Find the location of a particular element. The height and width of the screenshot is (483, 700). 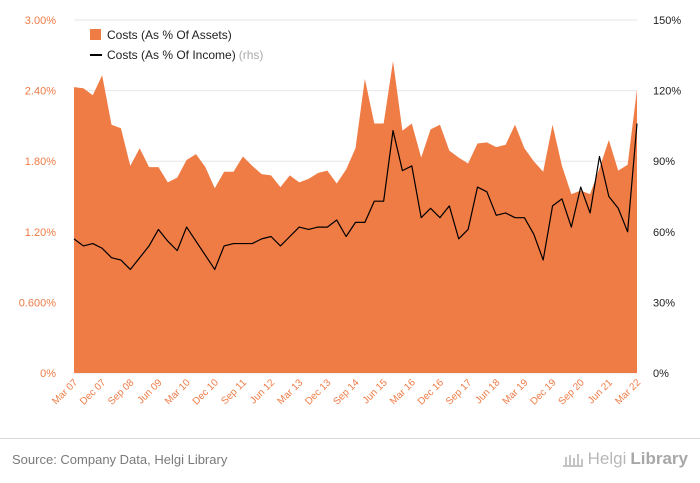

left-tick-label: 0% is located at coordinates (48, 374).